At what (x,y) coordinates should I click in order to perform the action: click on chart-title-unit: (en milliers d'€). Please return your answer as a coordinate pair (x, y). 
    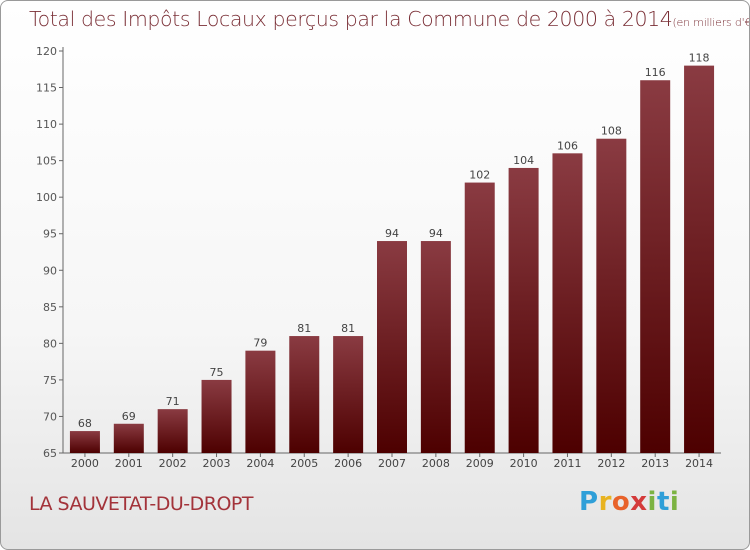
    Looking at the image, I should click on (711, 22).